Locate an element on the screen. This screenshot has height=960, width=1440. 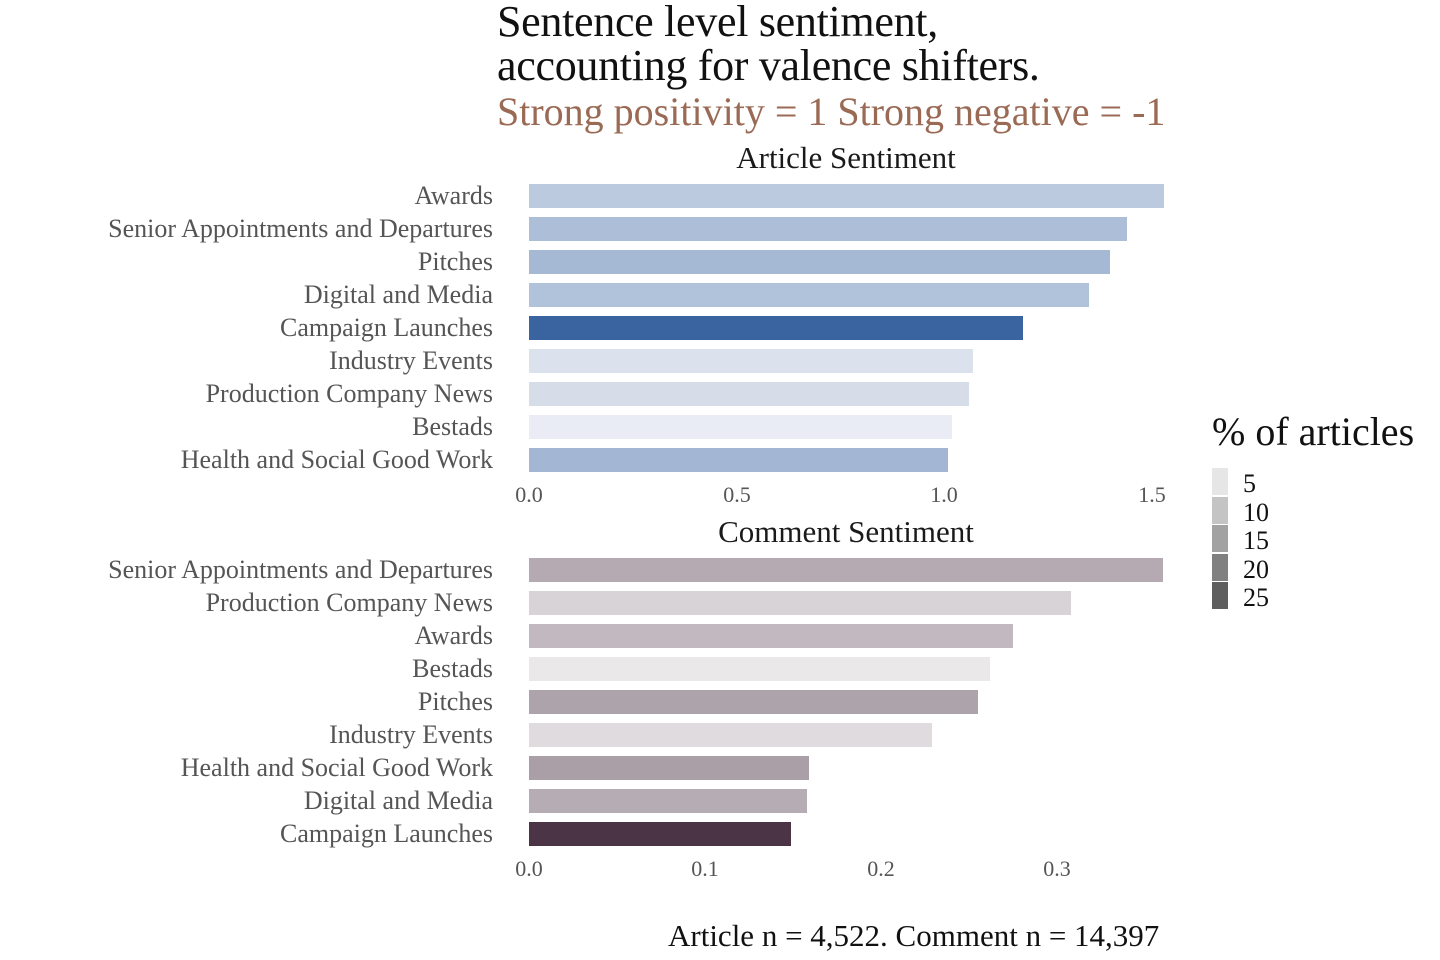
legend-title: % of articles is located at coordinates (1313, 431).